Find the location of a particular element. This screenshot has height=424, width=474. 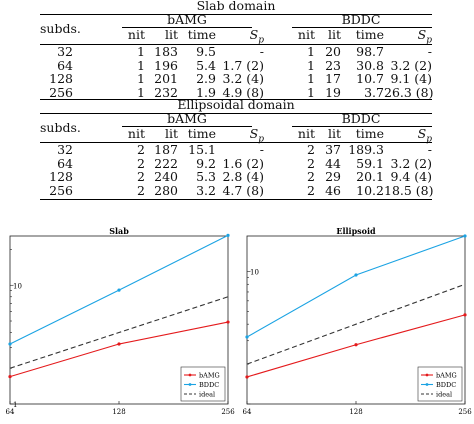

bottom-rule-ellipsoid is located at coordinates (236, 199).